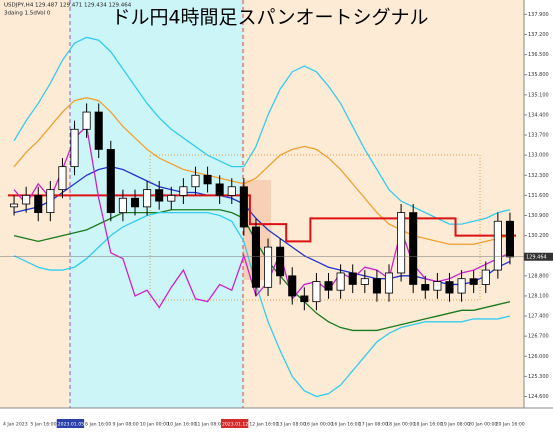 Image resolution: width=553 pixels, height=433 pixels. Describe the element at coordinates (538, 236) in the screenshot. I see `y-tick-label: 130.200` at that location.